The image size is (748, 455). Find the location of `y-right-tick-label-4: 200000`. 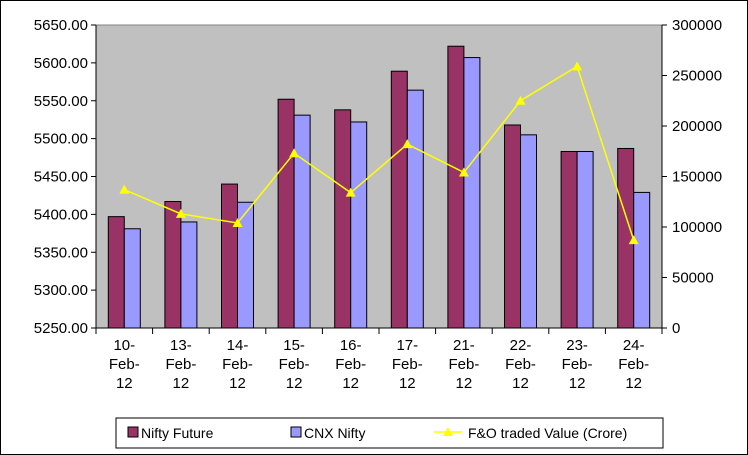

y-right-tick-label-4: 200000 is located at coordinates (697, 126).